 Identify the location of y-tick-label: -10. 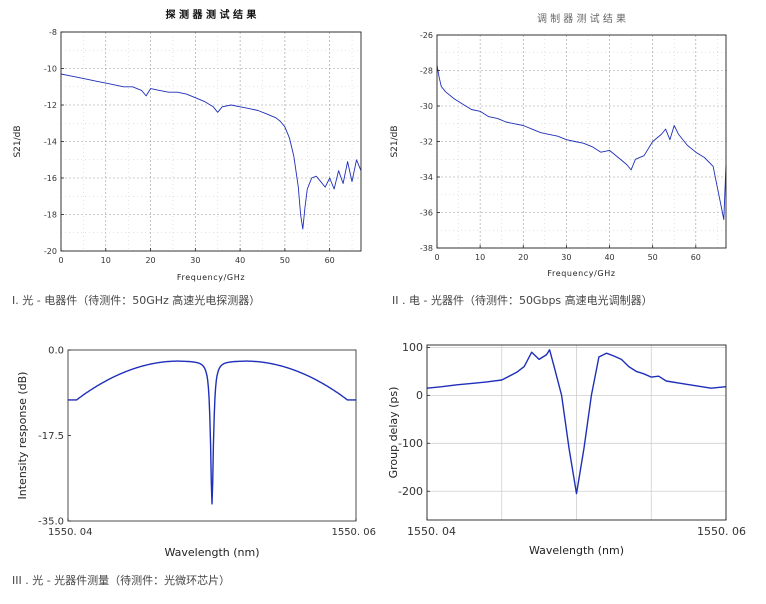
(50, 68).